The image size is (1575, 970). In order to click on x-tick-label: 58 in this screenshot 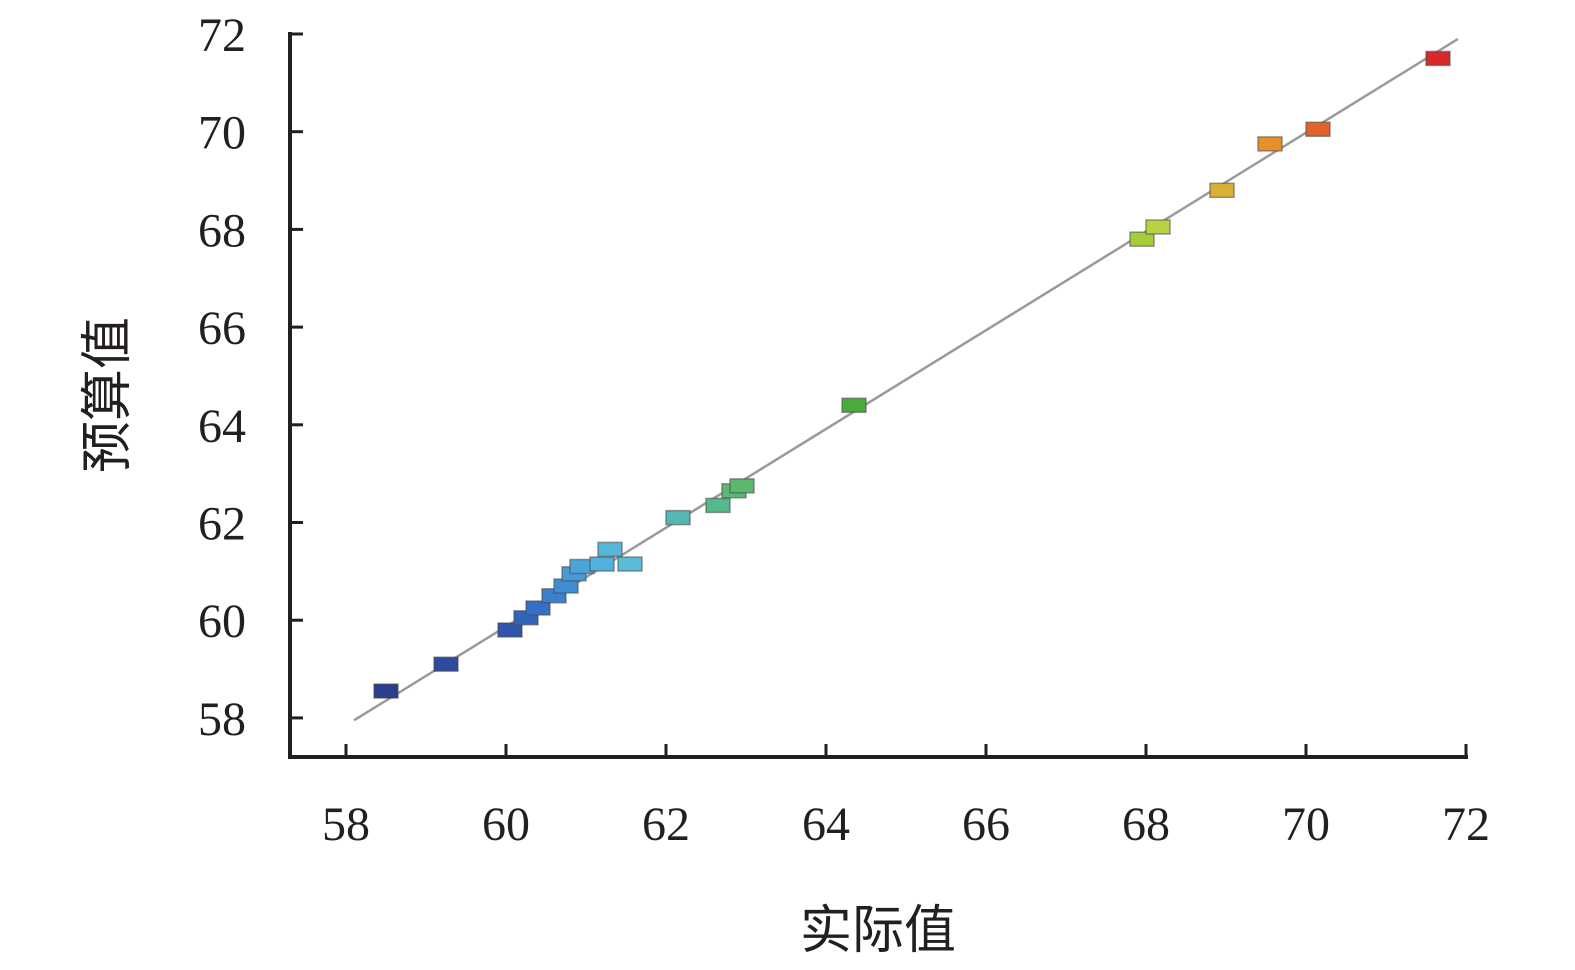, I will do `click(346, 824)`.